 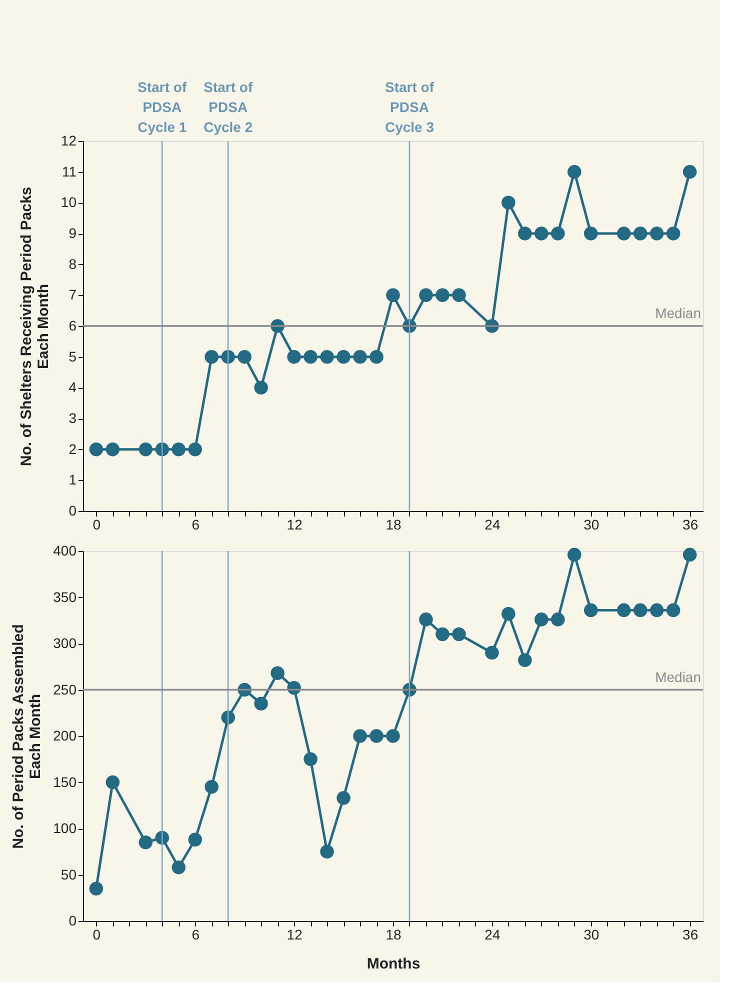 I want to click on ref-line-label: Start of PDSA Cycle 1, so click(x=162, y=107).